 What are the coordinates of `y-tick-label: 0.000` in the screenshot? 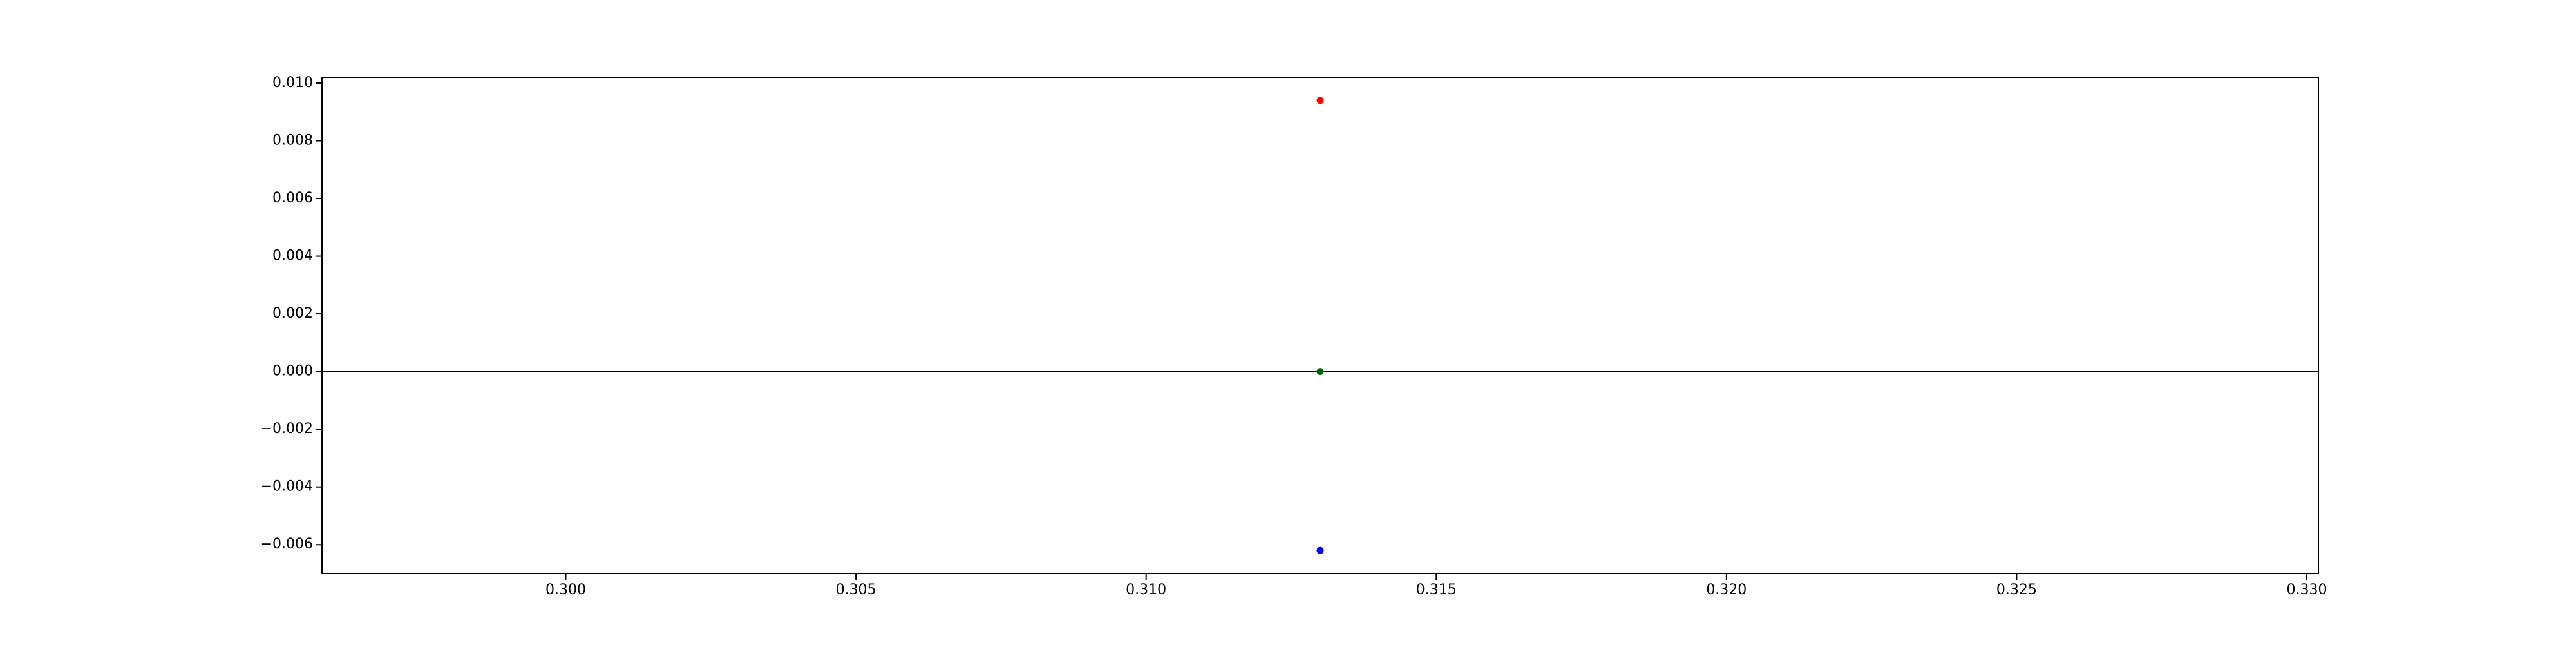 It's located at (293, 371).